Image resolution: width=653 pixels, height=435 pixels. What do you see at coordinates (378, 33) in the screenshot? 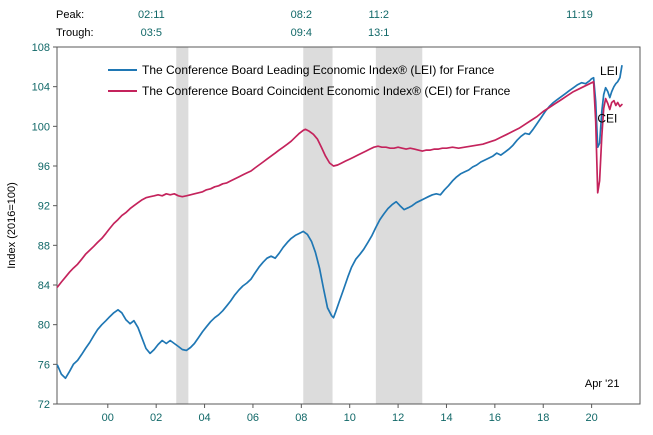
I see `trough-date-label: 13:1` at bounding box center [378, 33].